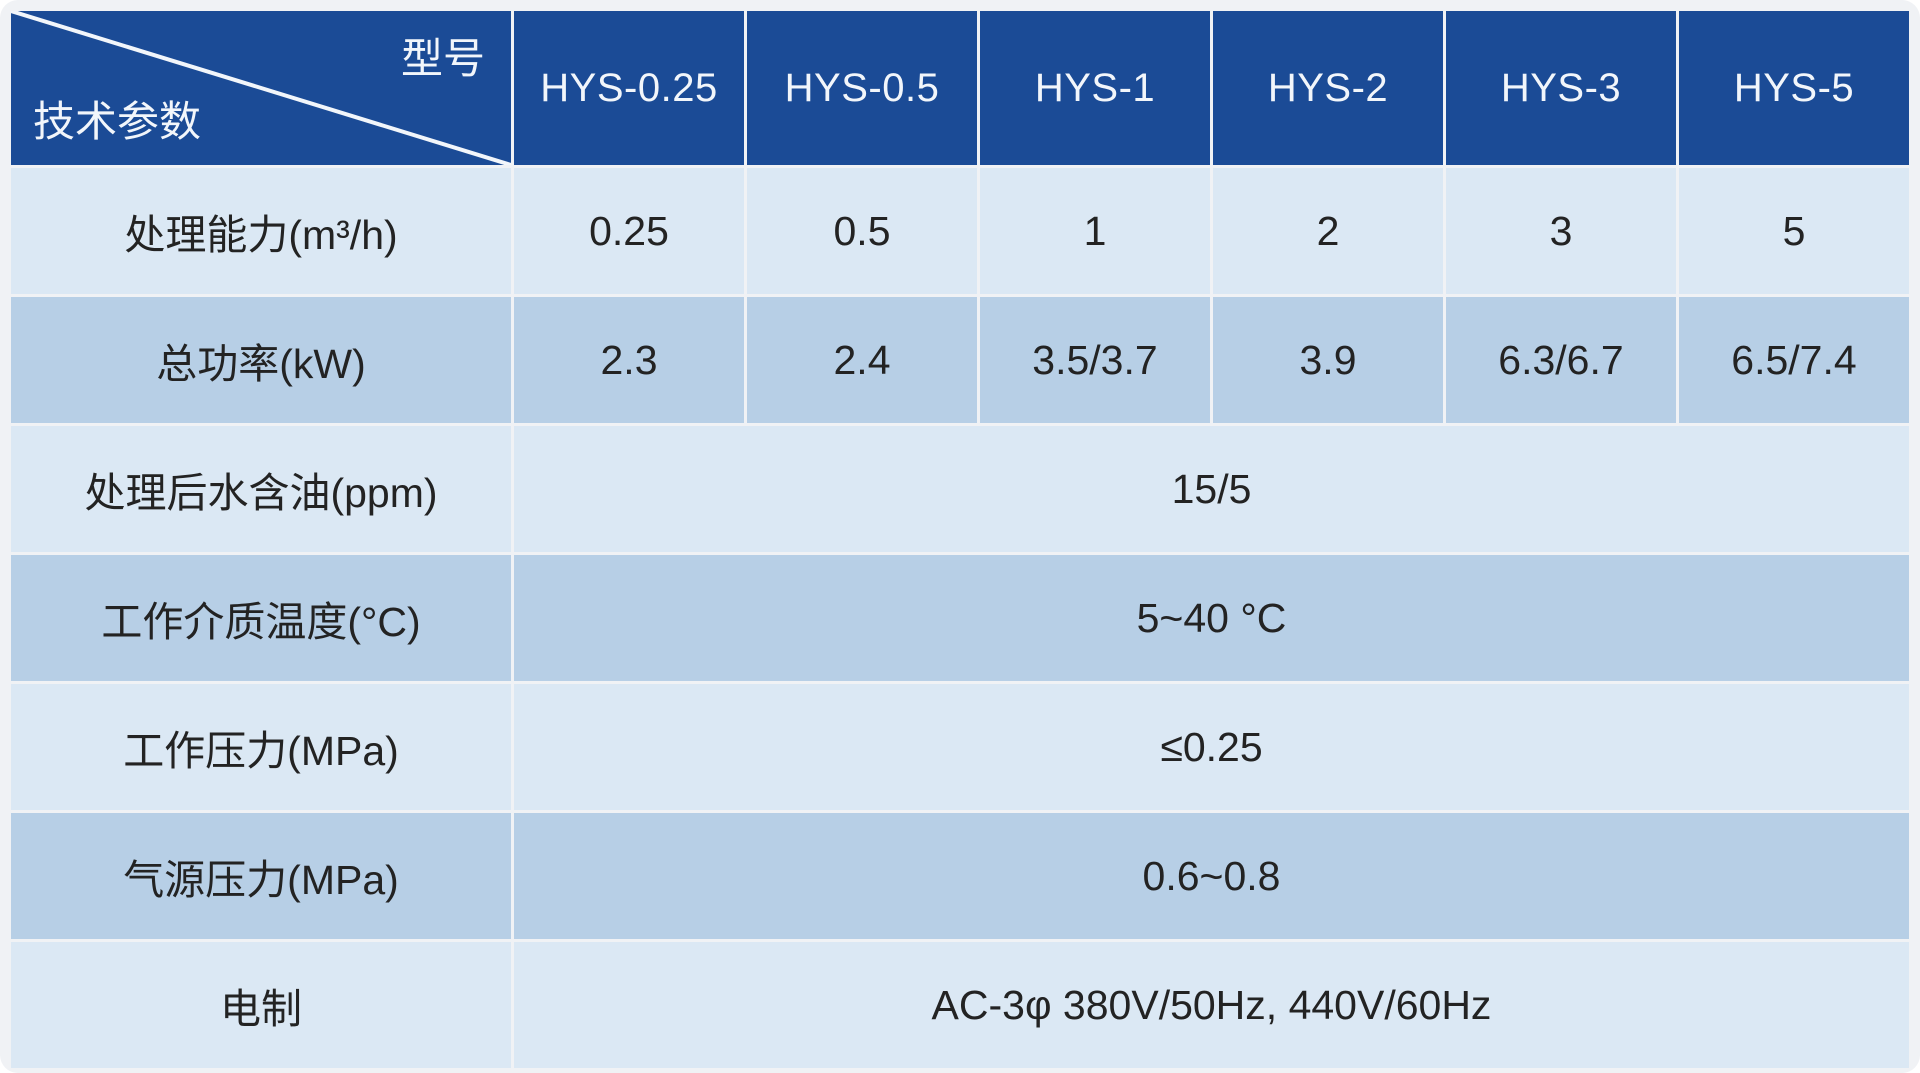 The width and height of the screenshot is (1920, 1073). I want to click on cell-value: 3.9, so click(1328, 360).